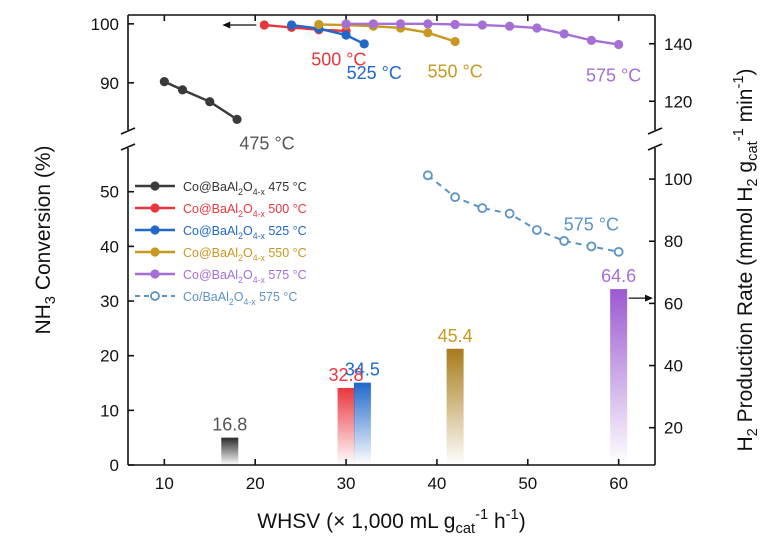 The height and width of the screenshot is (543, 773). What do you see at coordinates (618, 276) in the screenshot?
I see `bar-value-label: 64.6` at bounding box center [618, 276].